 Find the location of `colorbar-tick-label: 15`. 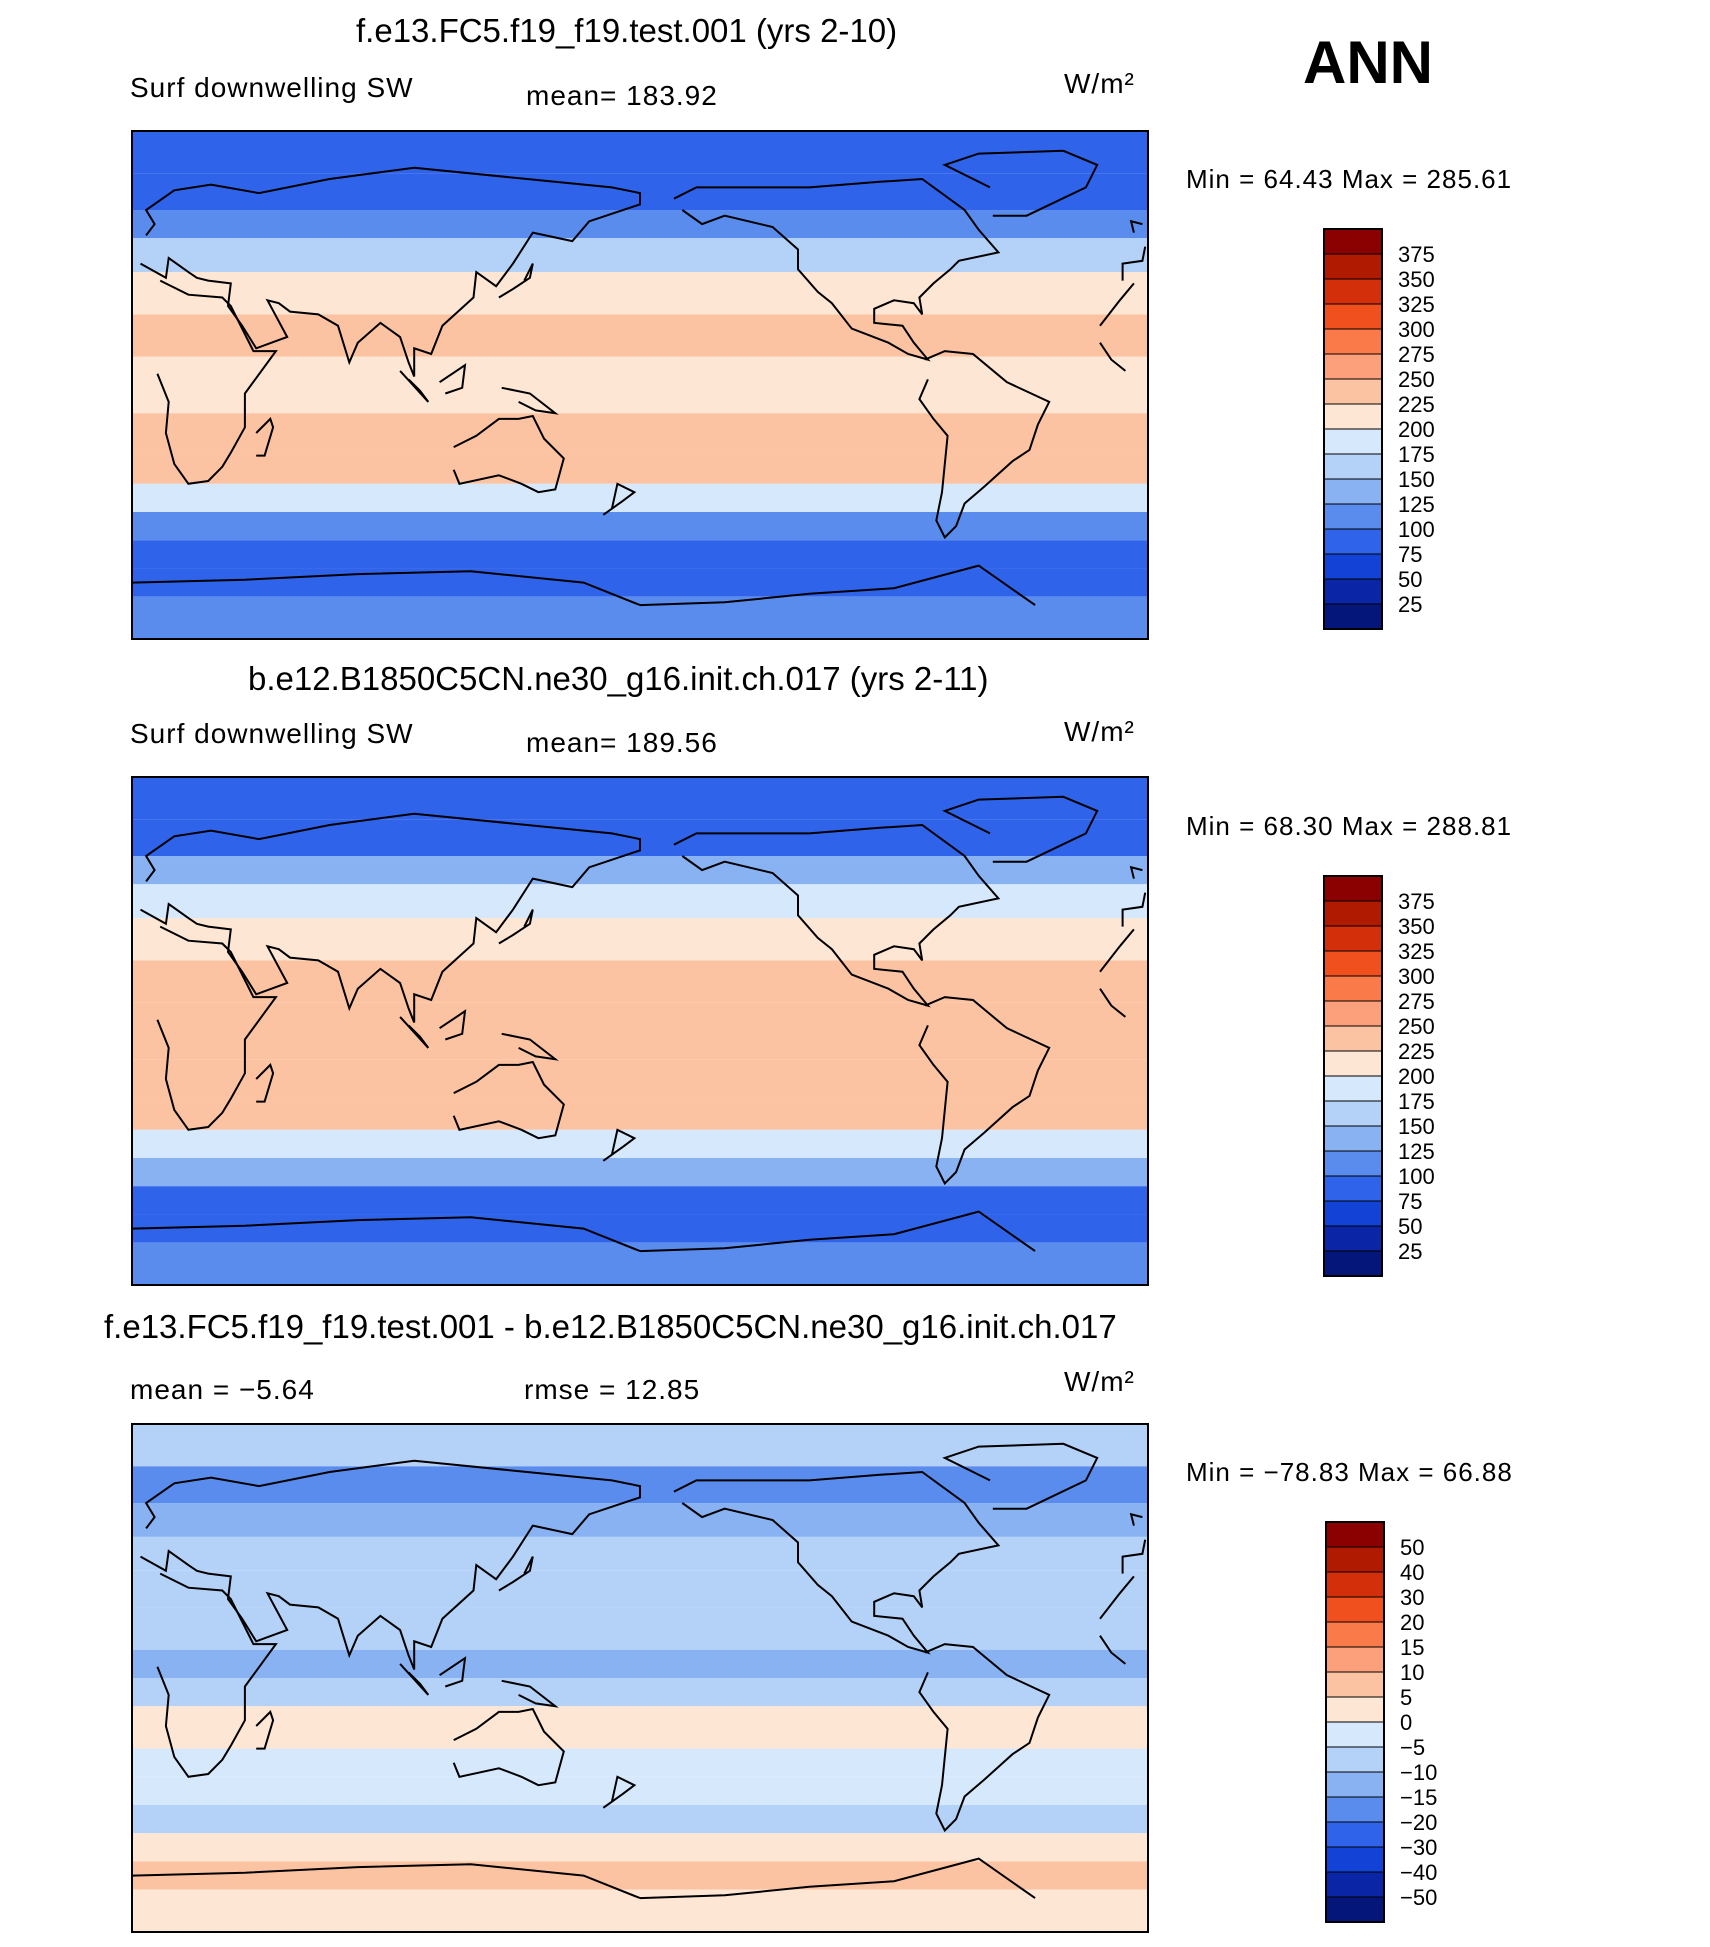

colorbar-tick-label: 15 is located at coordinates (1412, 1647).